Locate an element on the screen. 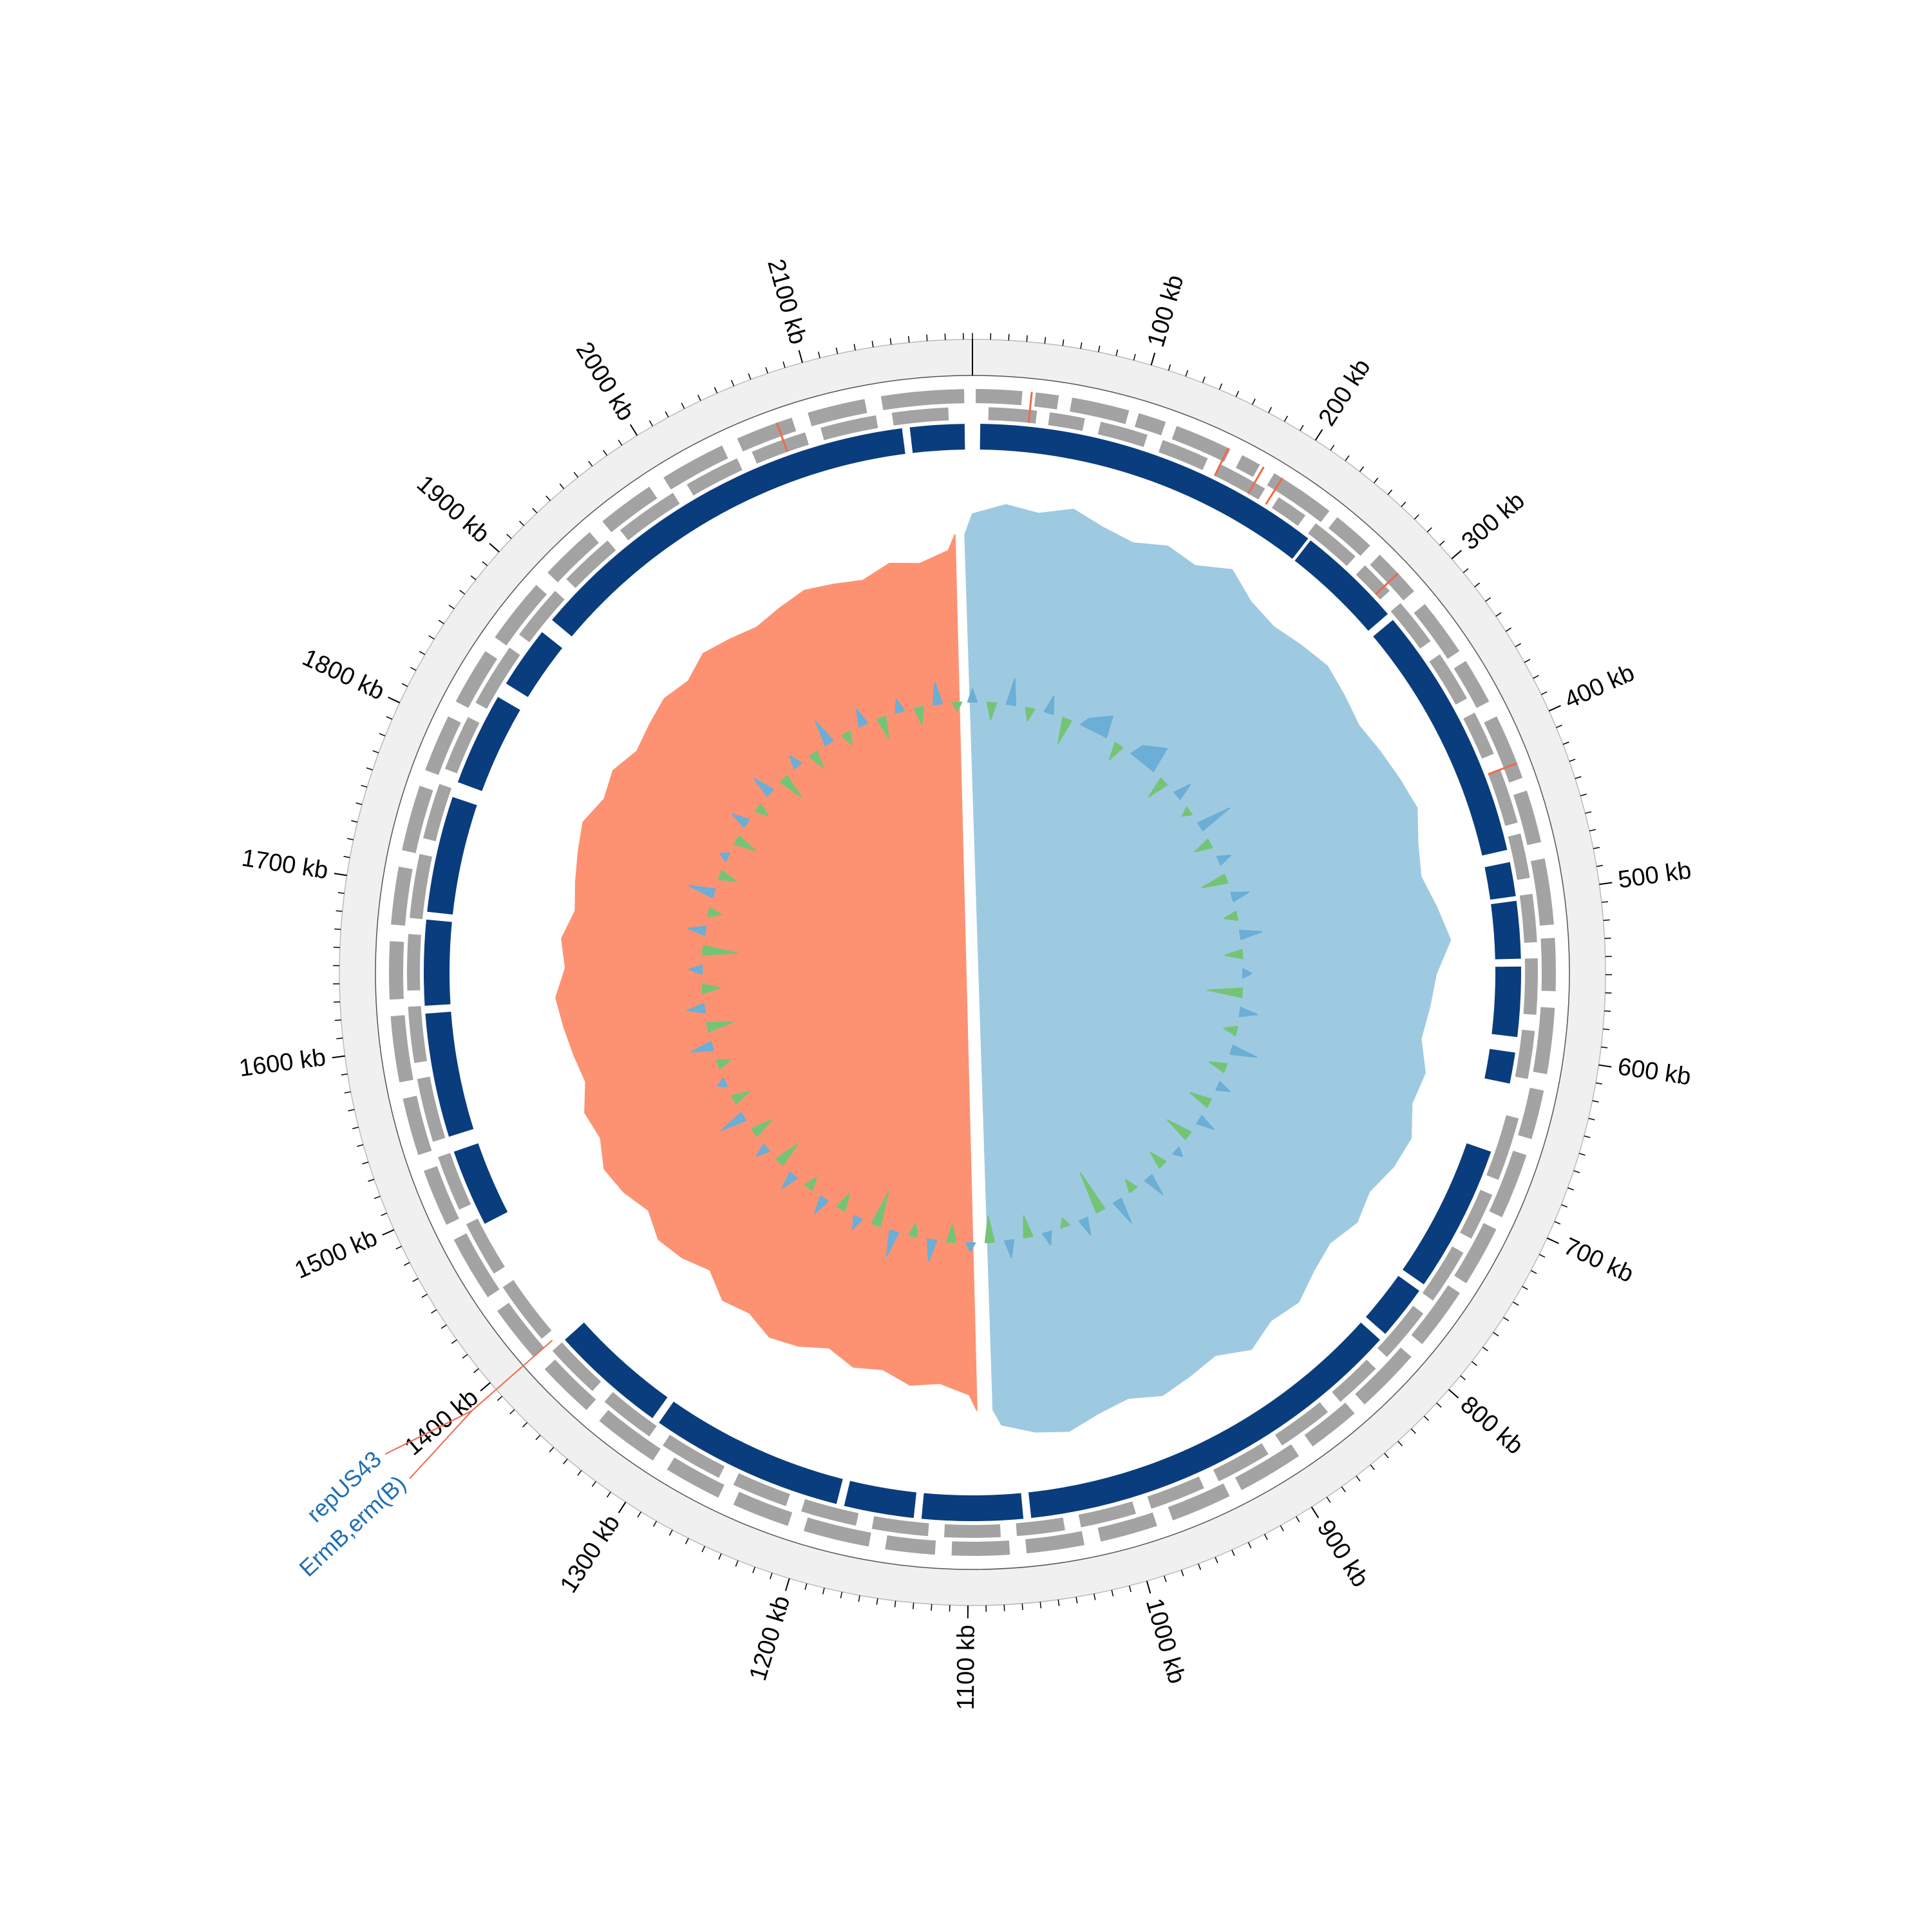 This screenshot has width=1932, height=1932. x-tick-label: 1000 kb is located at coordinates (1166, 1641).